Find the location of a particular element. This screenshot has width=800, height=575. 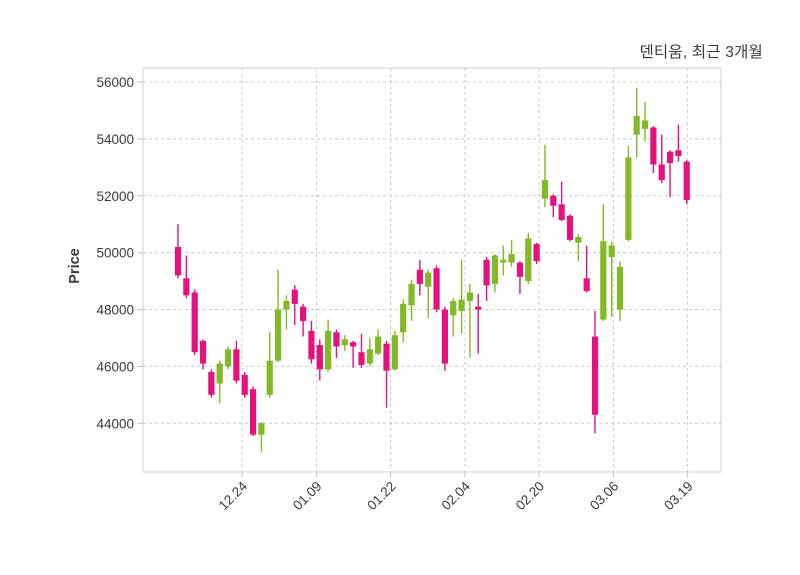

y-tick-label: 50000 is located at coordinates (115, 253).